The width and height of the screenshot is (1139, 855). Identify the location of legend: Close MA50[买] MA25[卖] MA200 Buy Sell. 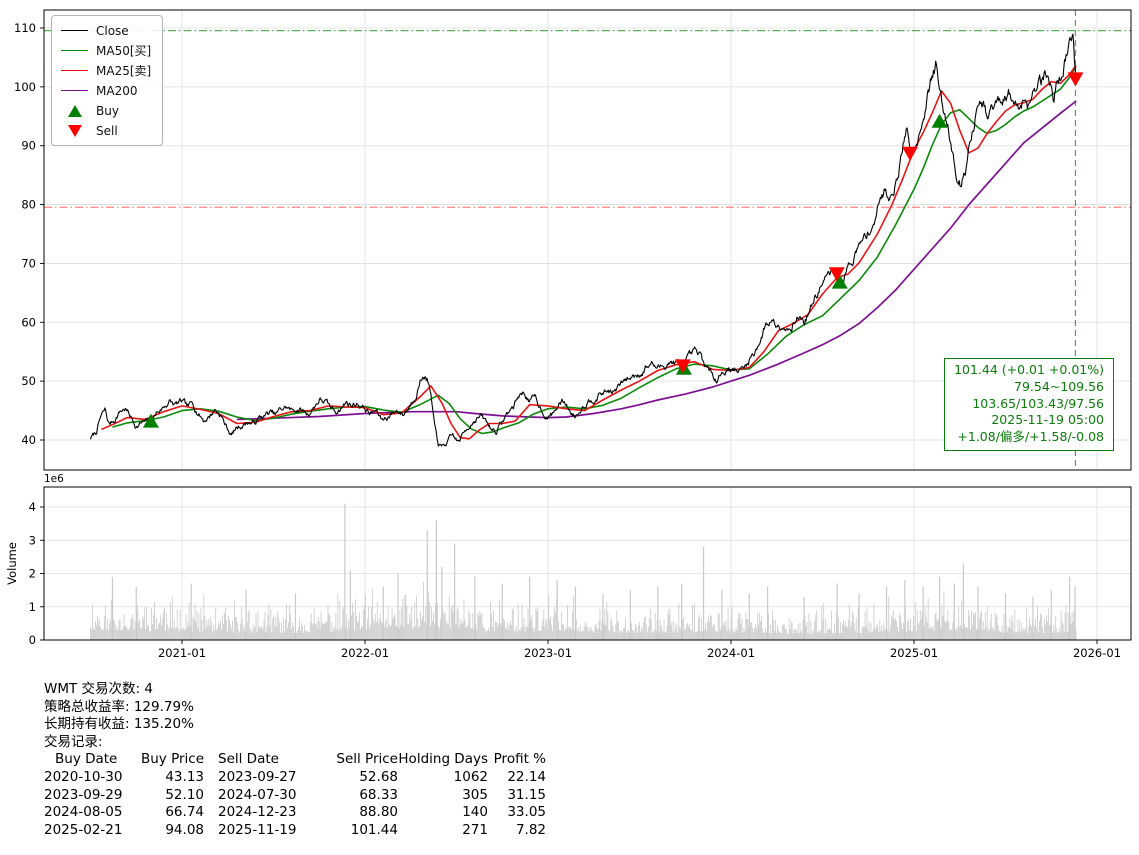
(107, 80).